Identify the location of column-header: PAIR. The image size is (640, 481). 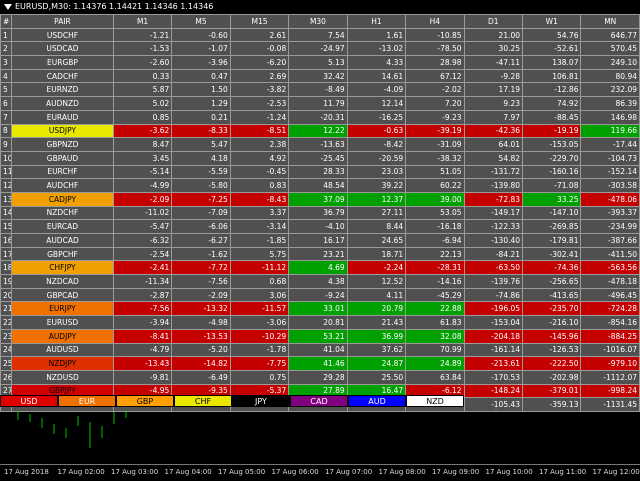
(62, 21).